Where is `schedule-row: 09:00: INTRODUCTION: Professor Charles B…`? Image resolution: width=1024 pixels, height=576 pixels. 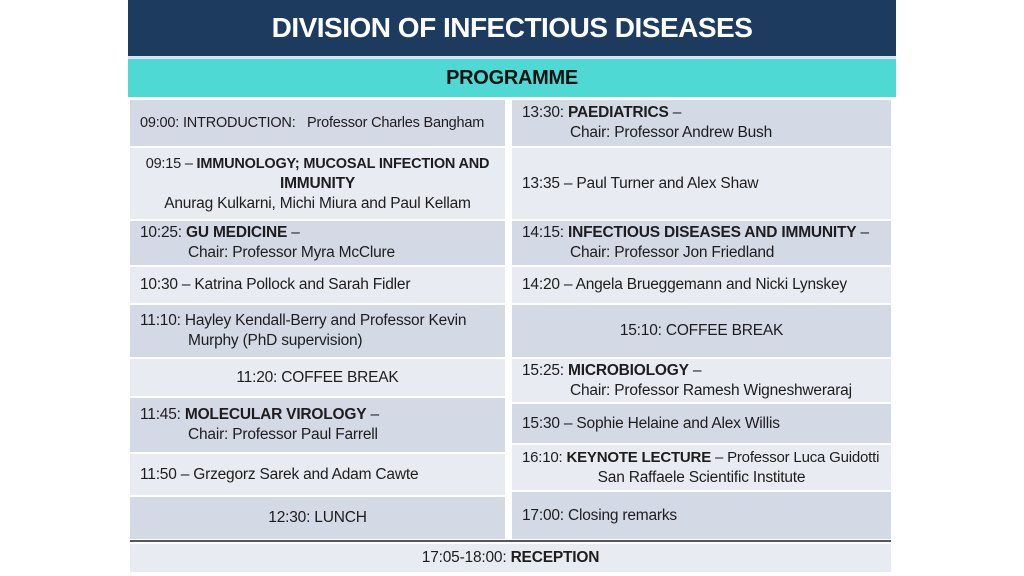 schedule-row: 09:00: INTRODUCTION: Professor Charles B… is located at coordinates (317, 123).